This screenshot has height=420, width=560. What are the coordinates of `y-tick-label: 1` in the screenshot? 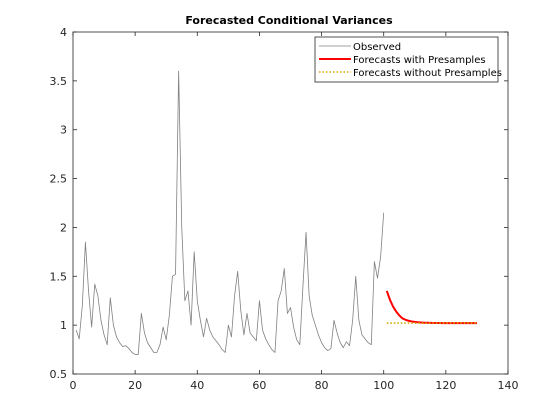 It's located at (63, 325).